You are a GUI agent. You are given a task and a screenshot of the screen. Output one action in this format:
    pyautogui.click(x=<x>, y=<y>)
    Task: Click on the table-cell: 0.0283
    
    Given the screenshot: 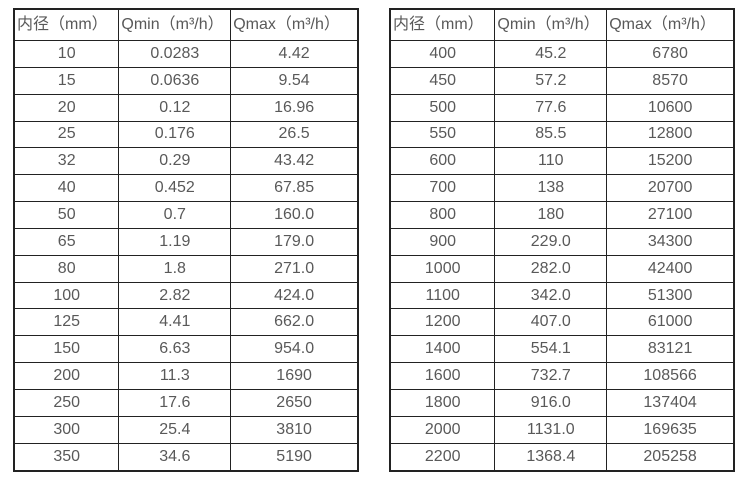 What is the action you would take?
    pyautogui.click(x=175, y=54)
    